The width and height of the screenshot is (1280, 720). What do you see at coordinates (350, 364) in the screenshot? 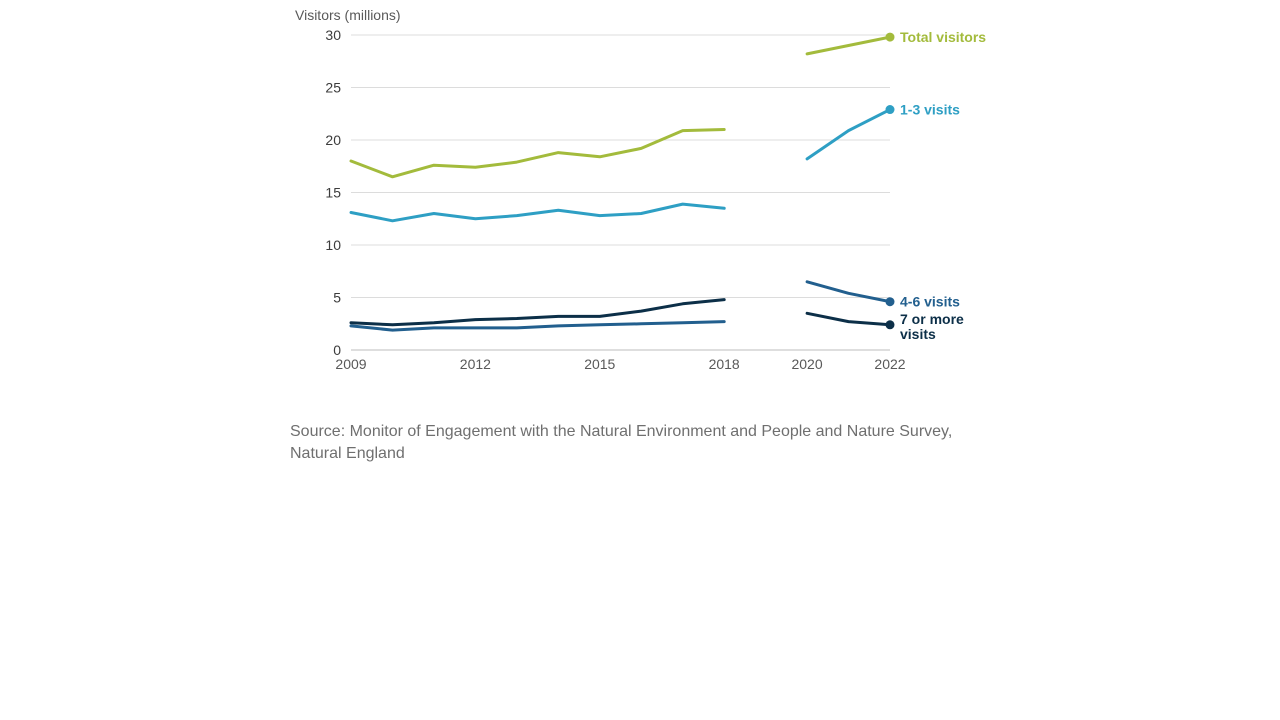
I see `x-tick-label: 2009` at bounding box center [350, 364].